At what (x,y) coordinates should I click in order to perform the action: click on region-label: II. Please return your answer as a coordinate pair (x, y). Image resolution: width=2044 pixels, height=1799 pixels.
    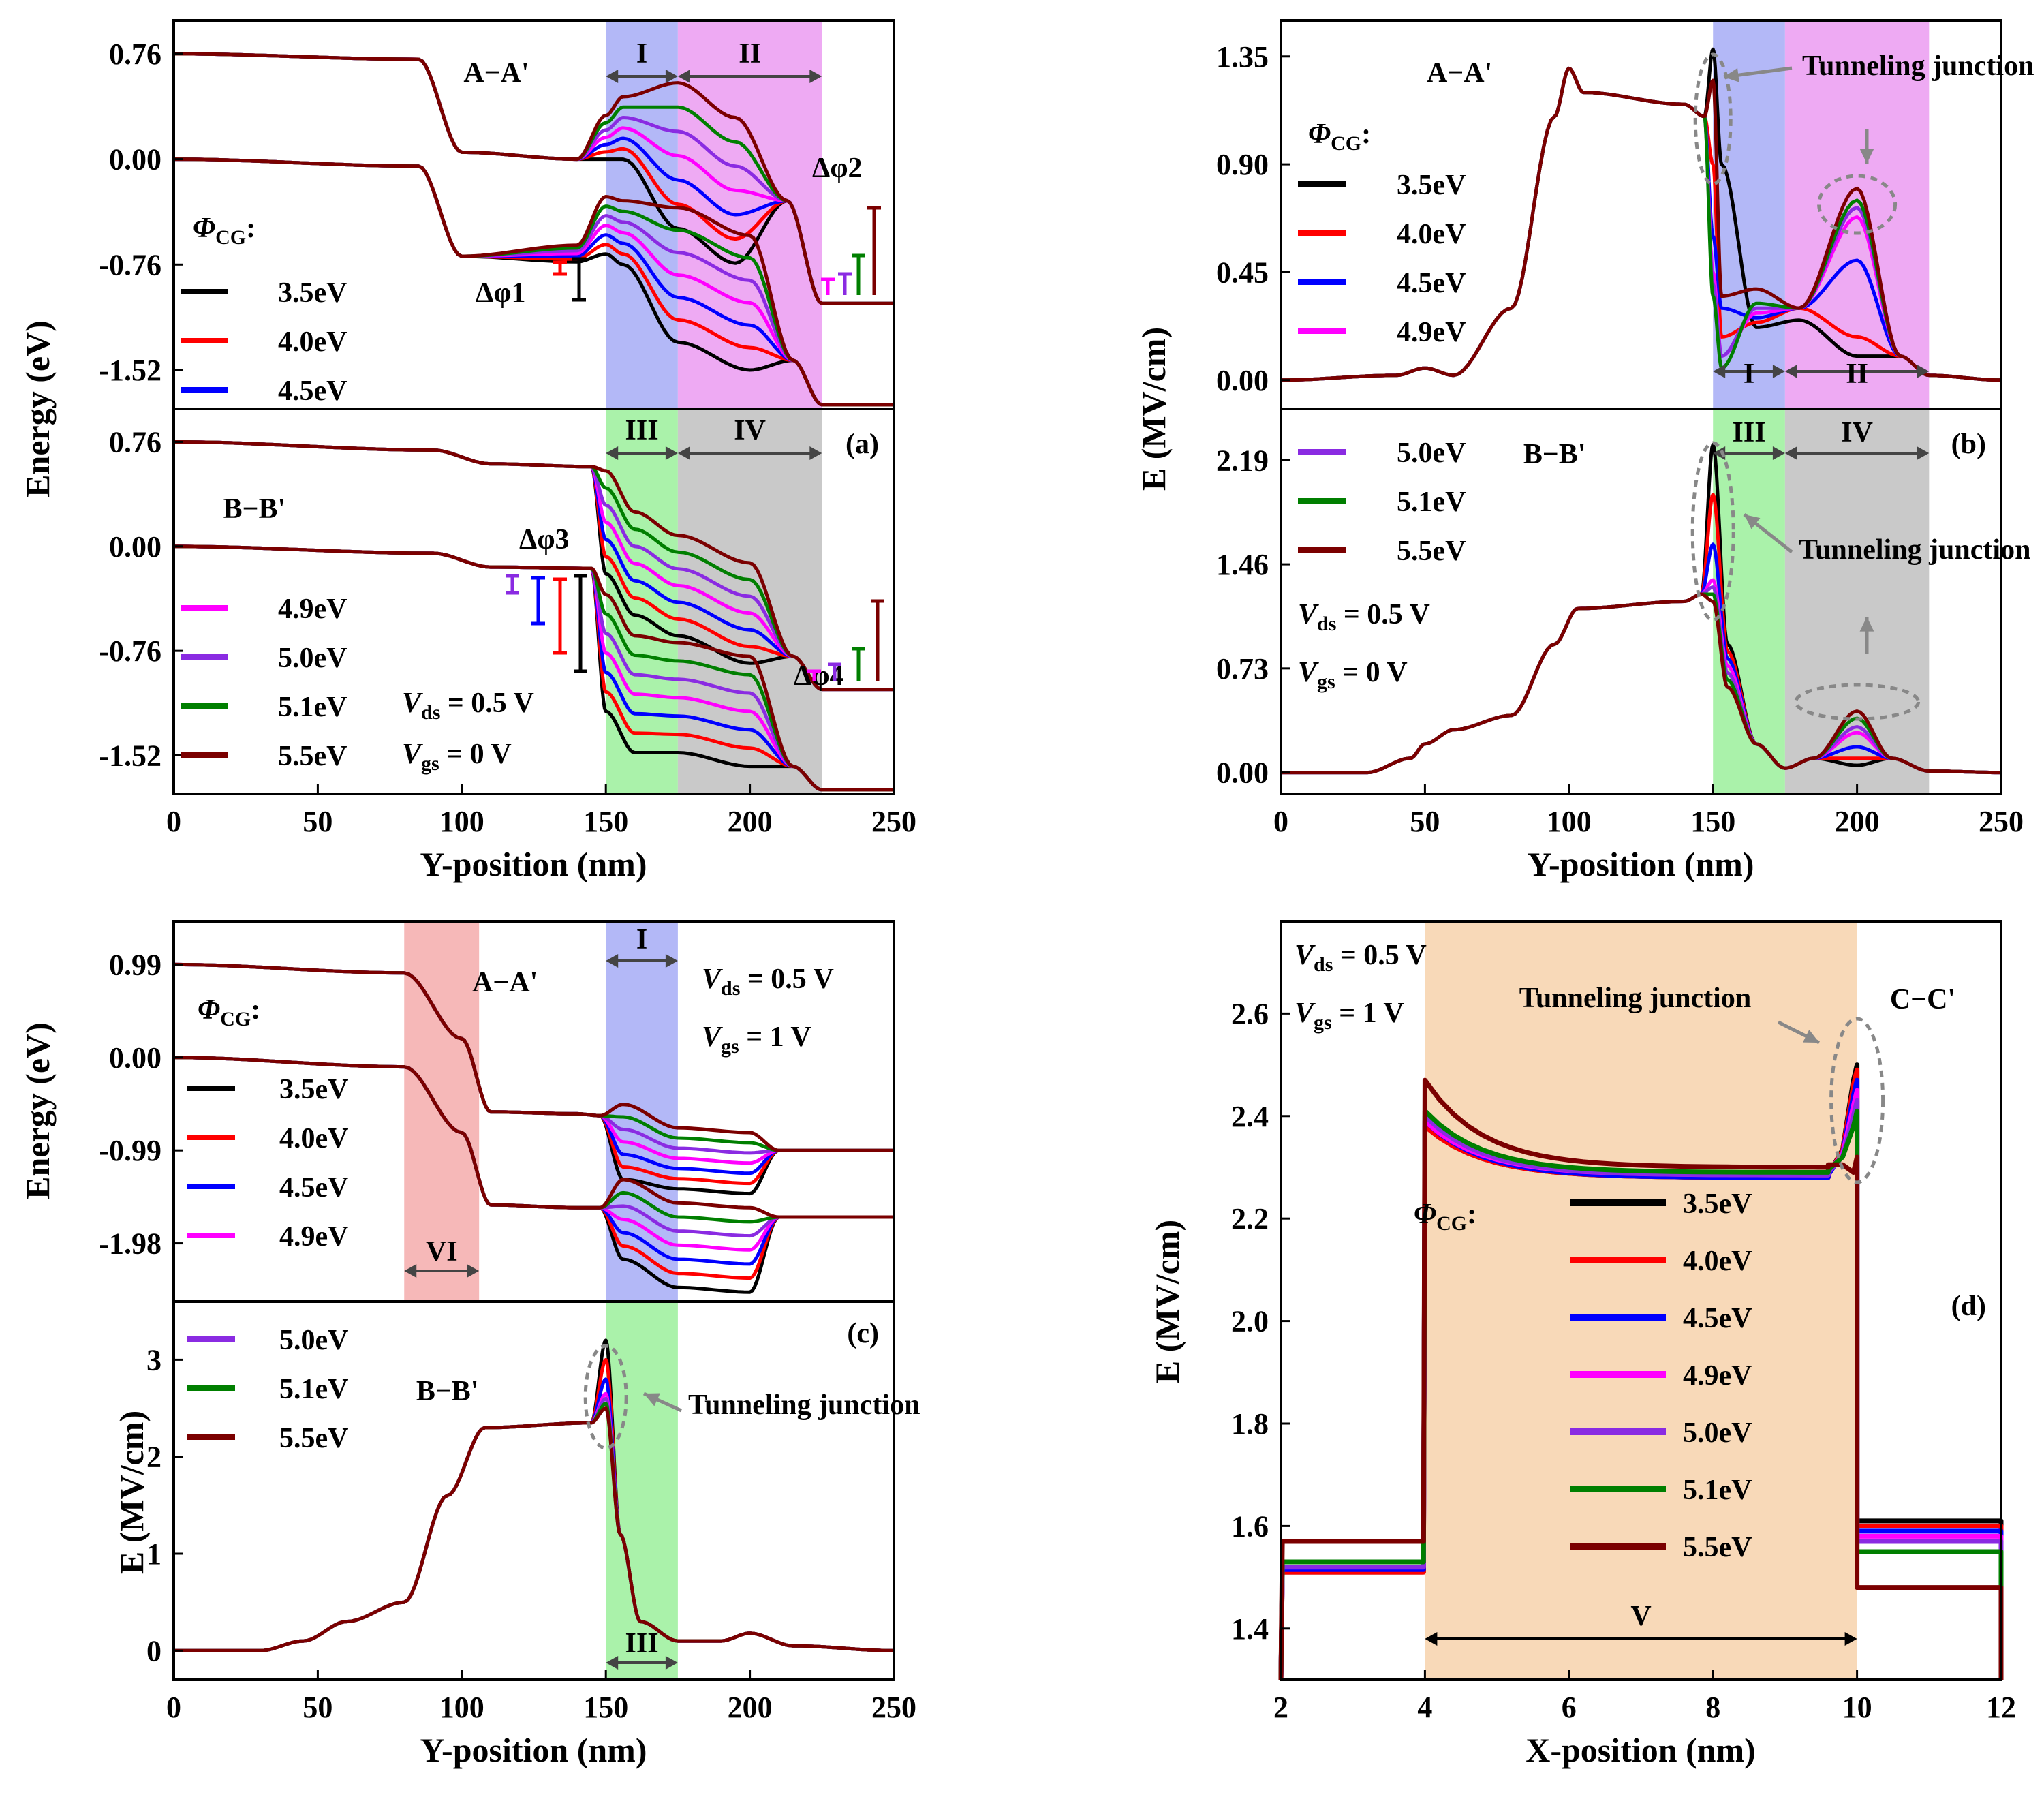
    Looking at the image, I should click on (1857, 374).